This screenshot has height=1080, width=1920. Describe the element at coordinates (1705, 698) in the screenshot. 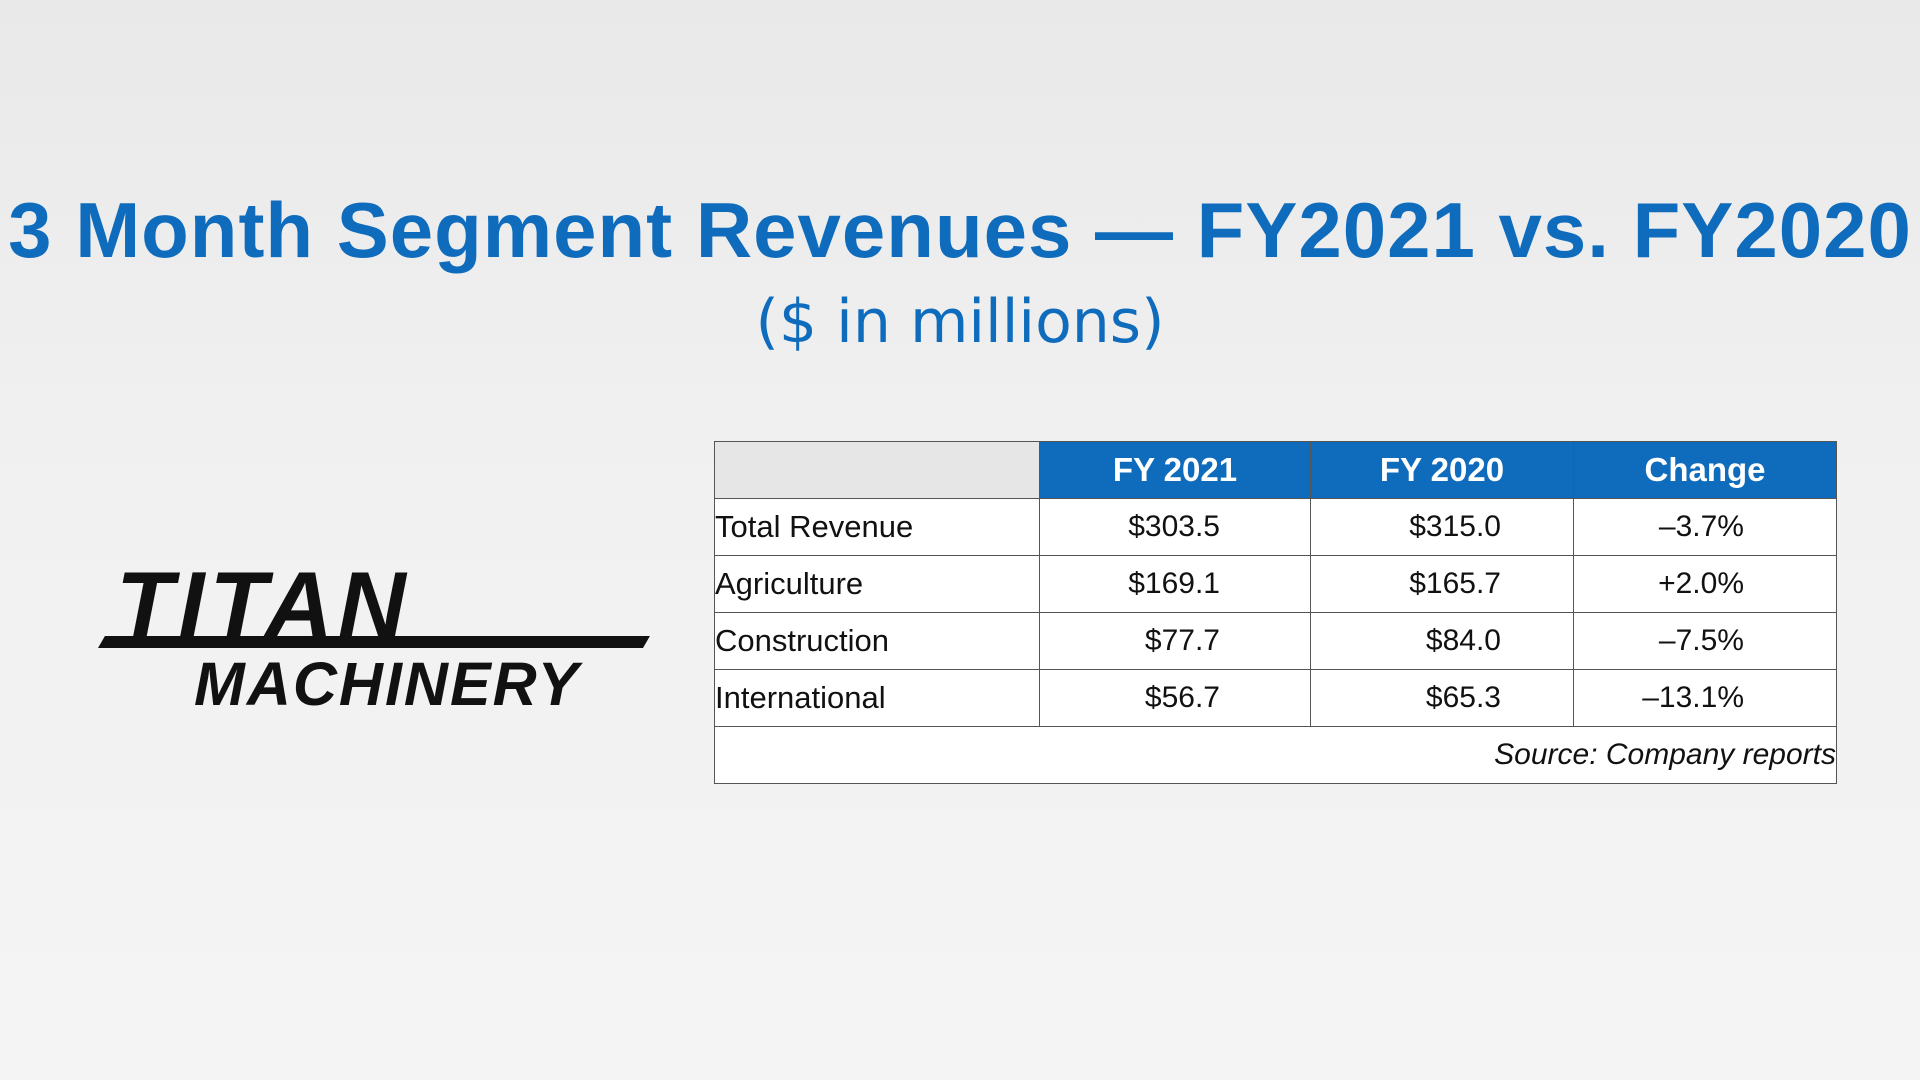

I see `table-cell: –13.1%` at that location.